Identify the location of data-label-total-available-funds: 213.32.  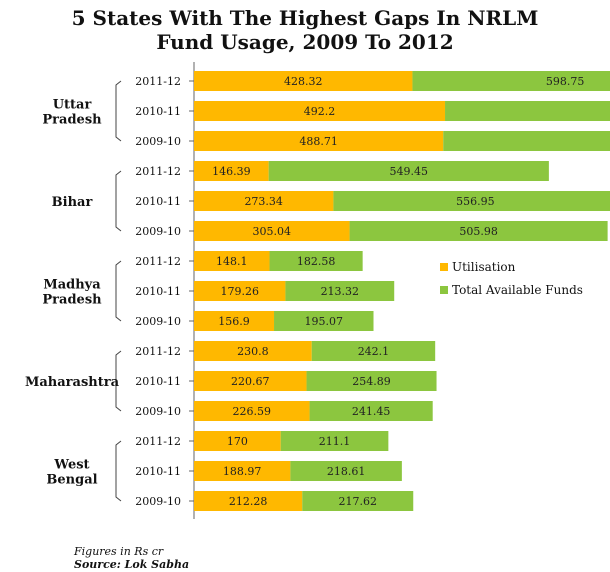
(340, 291).